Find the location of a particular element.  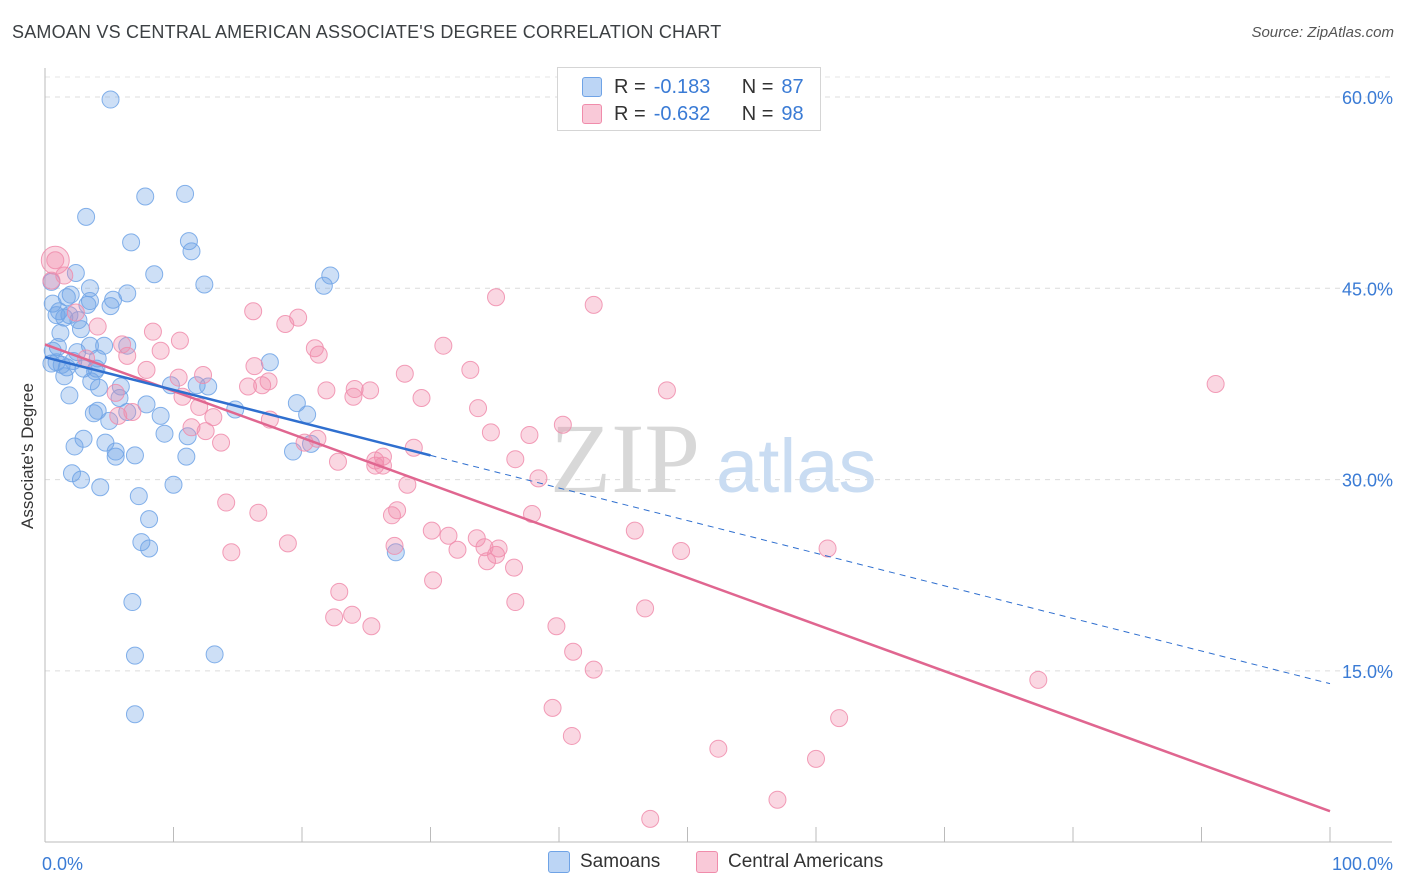

legend-row-samoans: R = -0.183 N = 87 is located at coordinates (693, 87).